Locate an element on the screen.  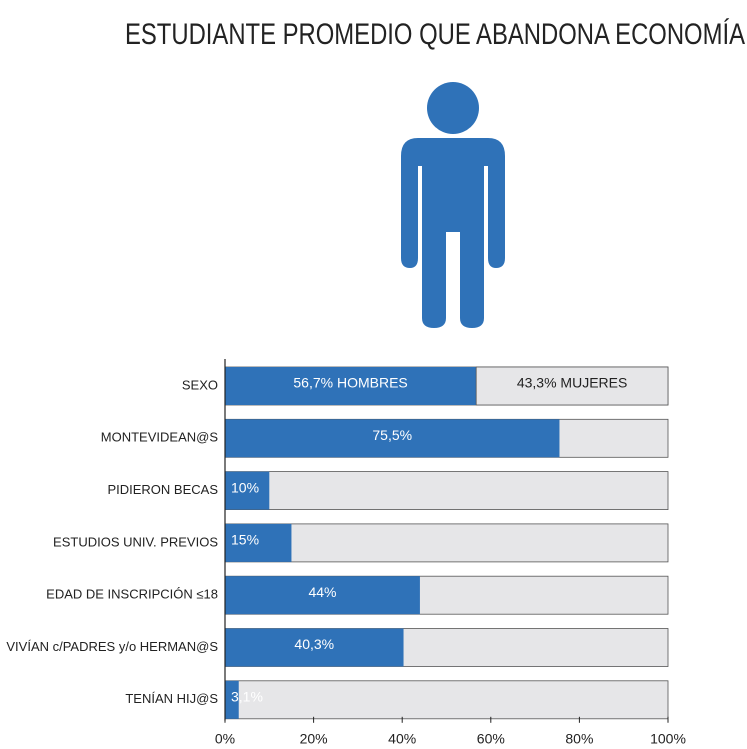
x-tick-label: 40% is located at coordinates (402, 739).